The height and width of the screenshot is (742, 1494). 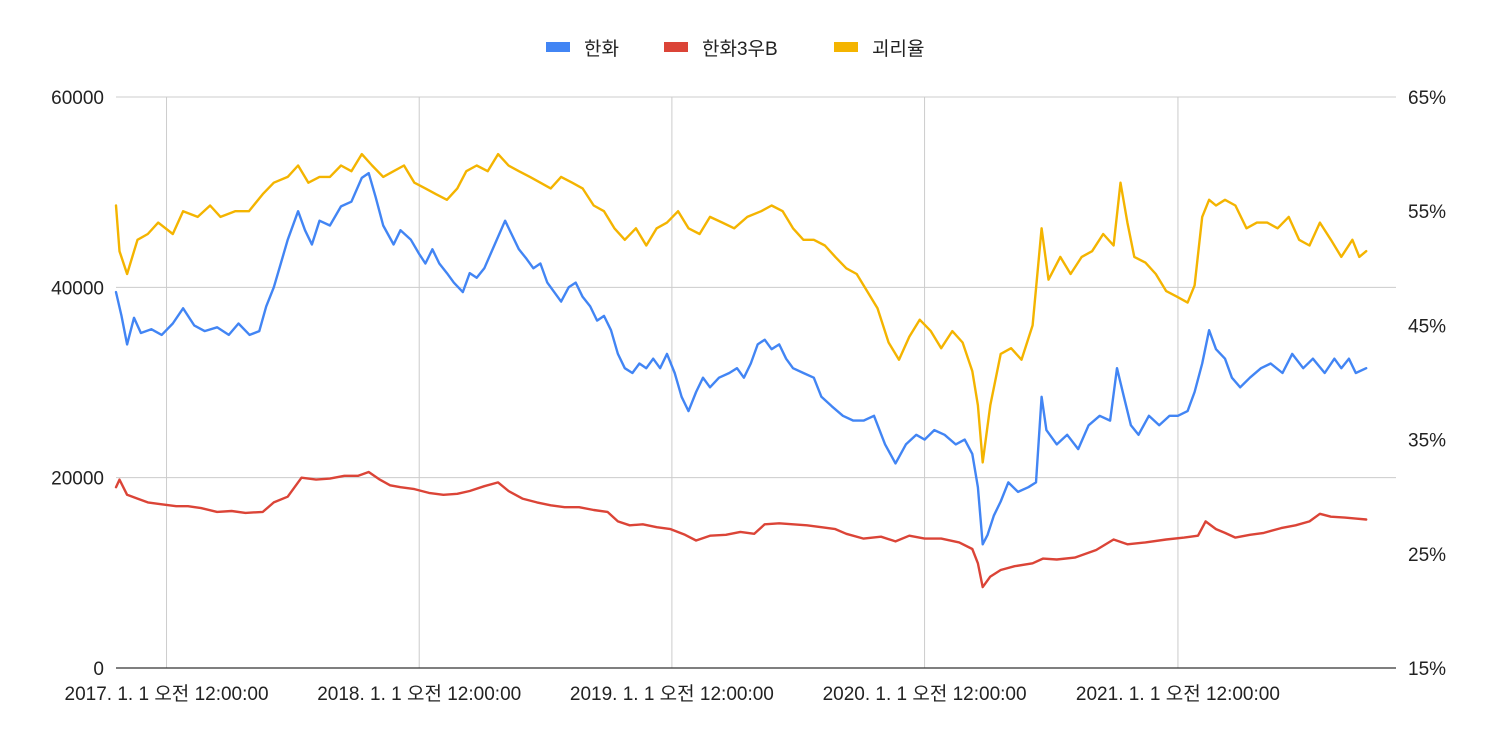 What do you see at coordinates (582, 49) in the screenshot?
I see `legend-item-hanwha: 한화` at bounding box center [582, 49].